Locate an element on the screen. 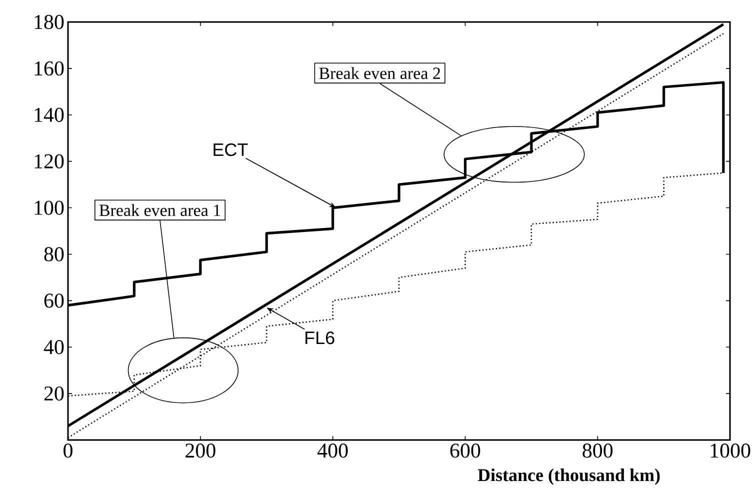  y-tick-label: 160 is located at coordinates (49, 68).